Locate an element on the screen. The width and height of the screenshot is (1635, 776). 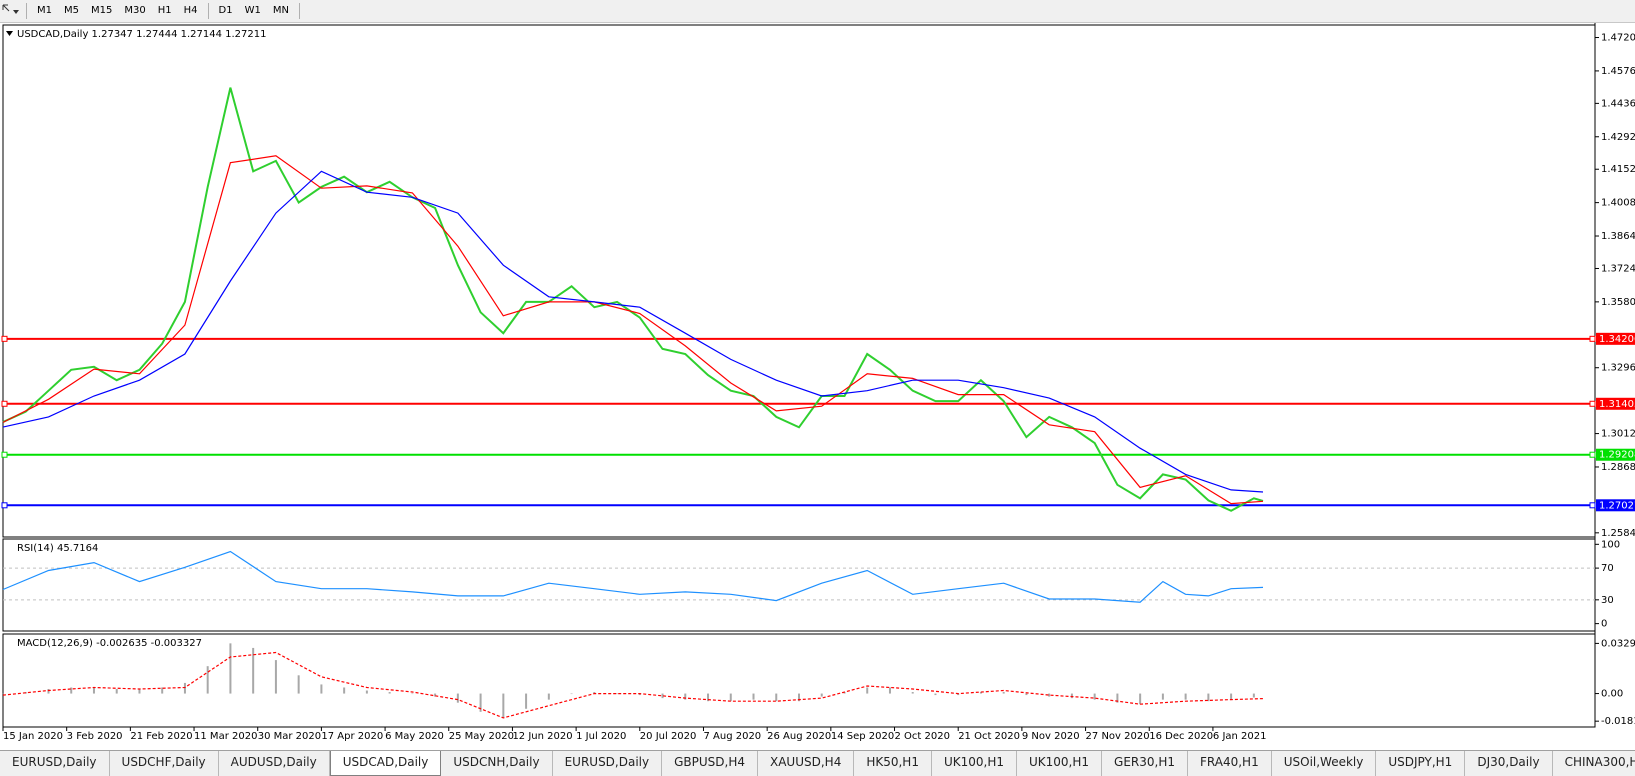
timeframe-button: MN is located at coordinates (280, 10).